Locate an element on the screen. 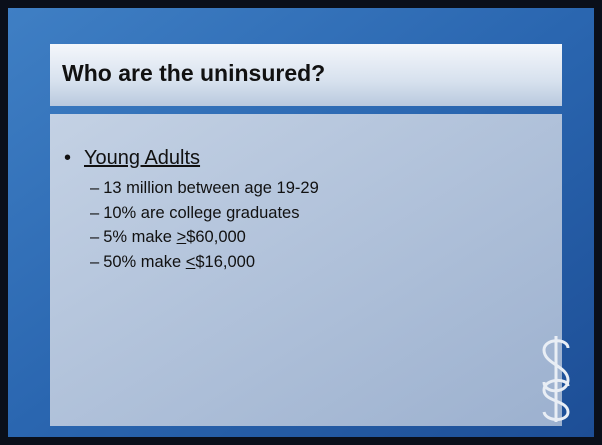 The image size is (602, 445). sub-bullet-text: 13 million between age 19-29 is located at coordinates (211, 188).